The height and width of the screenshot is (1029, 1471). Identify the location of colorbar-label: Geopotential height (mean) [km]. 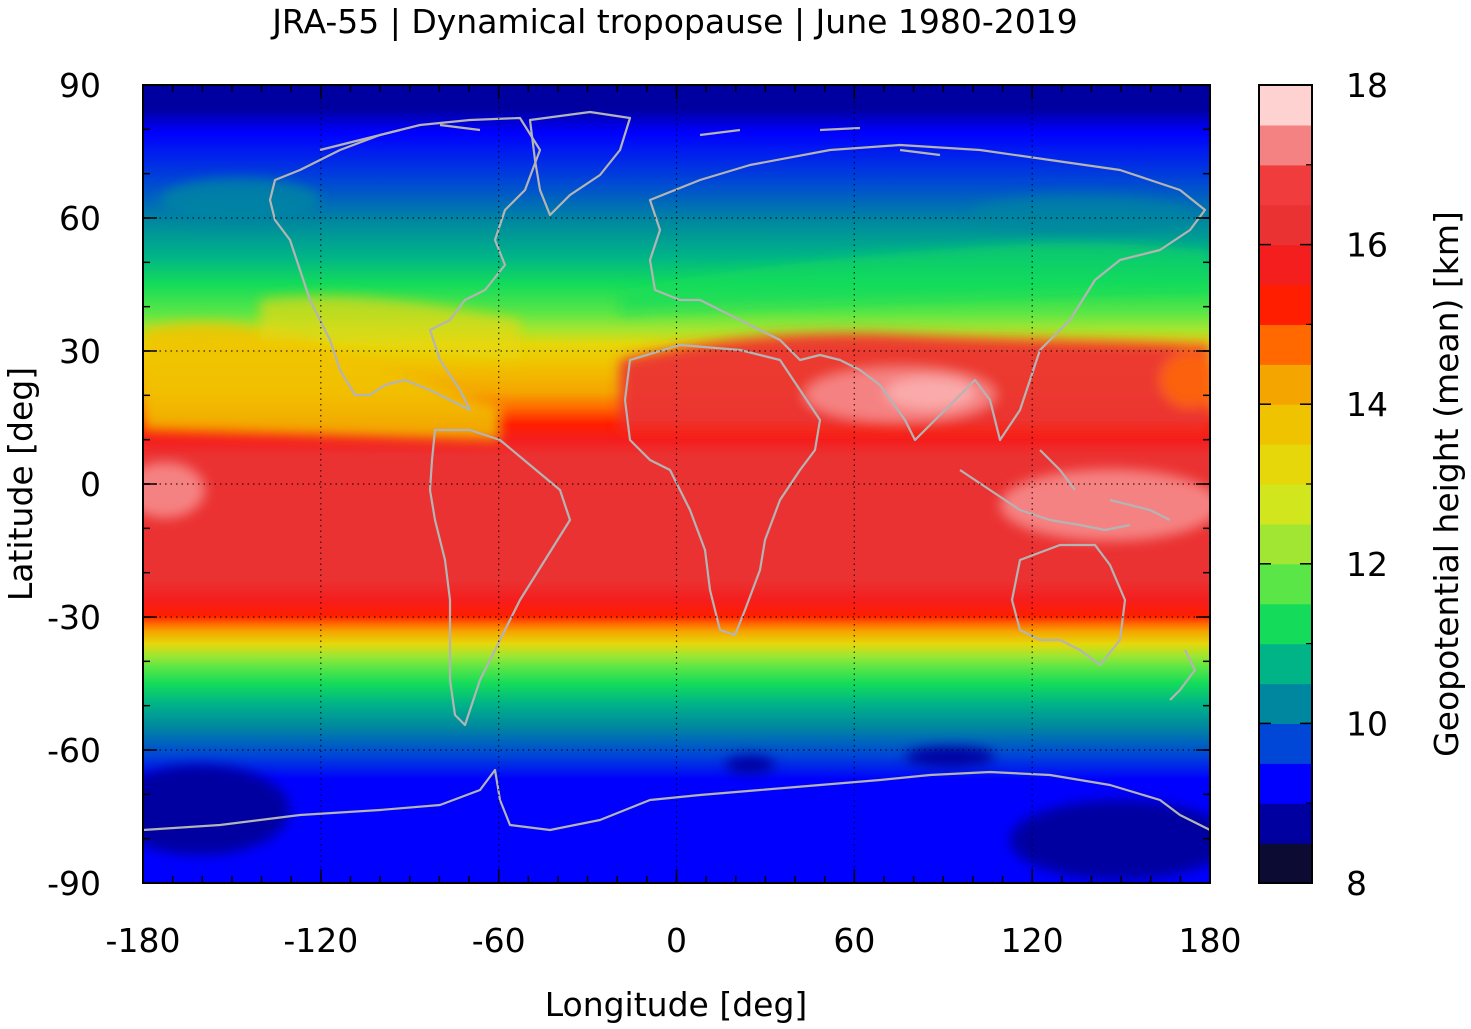
(1446, 484).